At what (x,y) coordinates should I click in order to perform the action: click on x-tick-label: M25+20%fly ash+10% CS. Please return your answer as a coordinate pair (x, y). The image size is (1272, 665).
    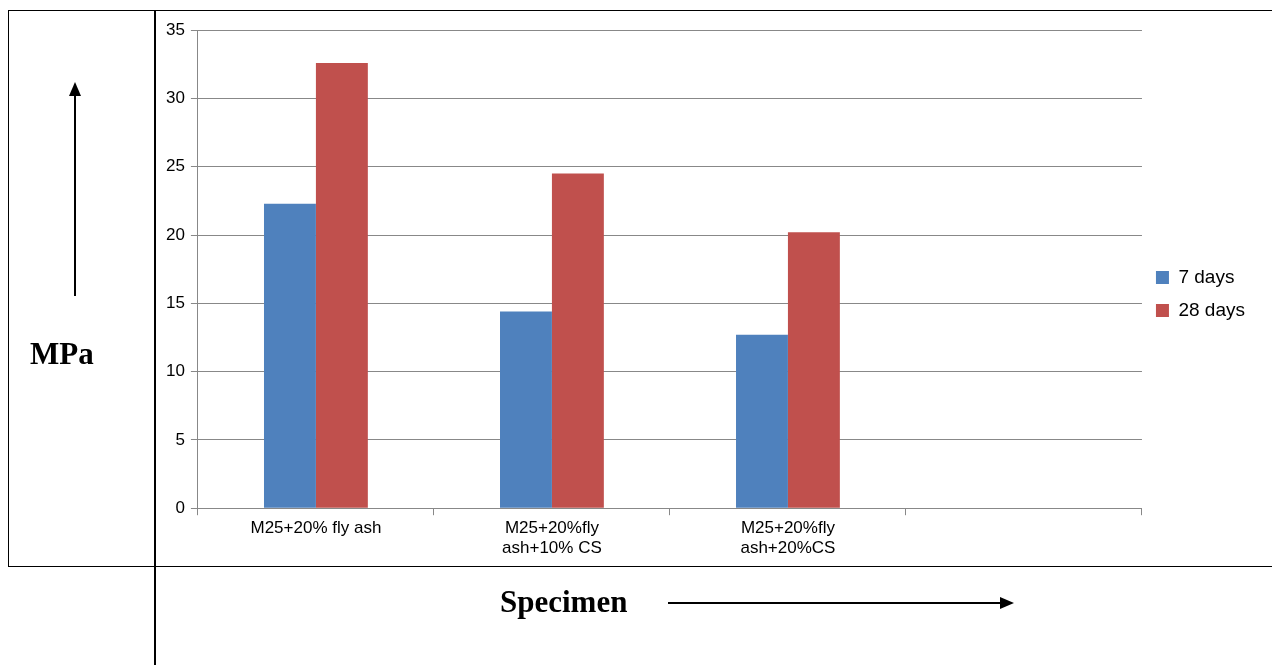
    Looking at the image, I should click on (552, 538).